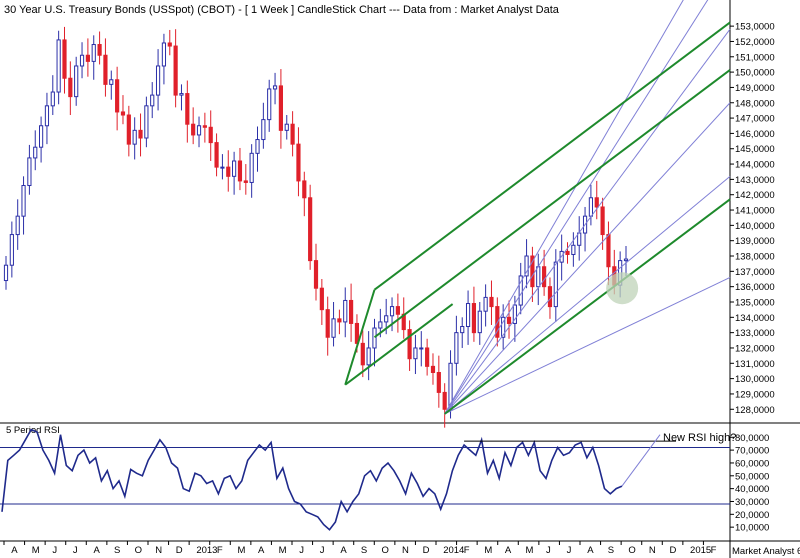 The height and width of the screenshot is (558, 800). What do you see at coordinates (206, 550) in the screenshot?
I see `time-tick-label: 2013` at bounding box center [206, 550].